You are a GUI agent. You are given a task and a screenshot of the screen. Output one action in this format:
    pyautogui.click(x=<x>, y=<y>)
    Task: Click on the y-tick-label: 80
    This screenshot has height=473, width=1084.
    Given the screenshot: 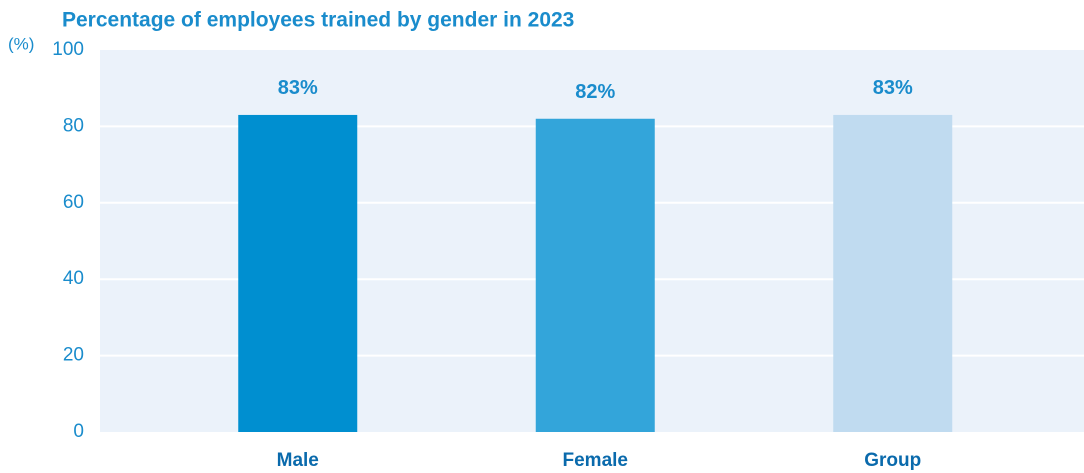 What is the action you would take?
    pyautogui.click(x=73, y=125)
    